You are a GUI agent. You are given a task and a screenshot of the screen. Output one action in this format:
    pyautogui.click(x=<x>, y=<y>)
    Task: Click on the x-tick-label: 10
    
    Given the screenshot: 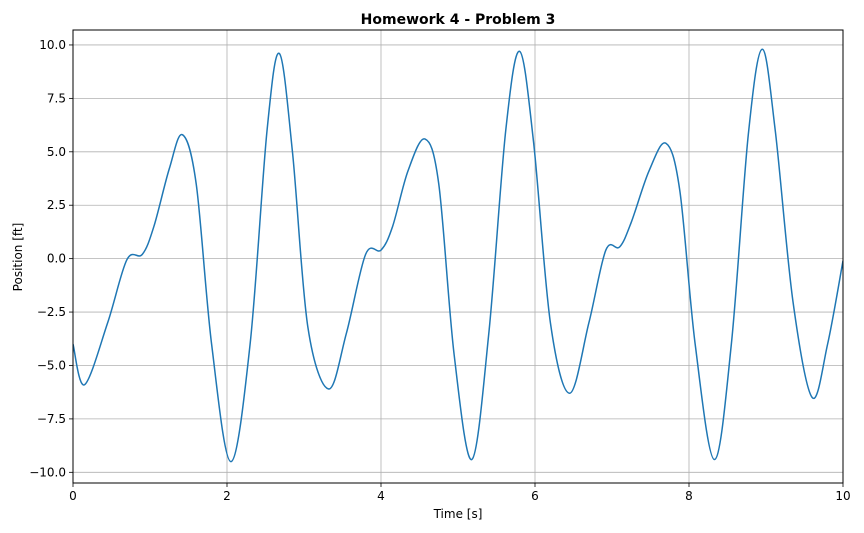 What is the action you would take?
    pyautogui.click(x=842, y=496)
    